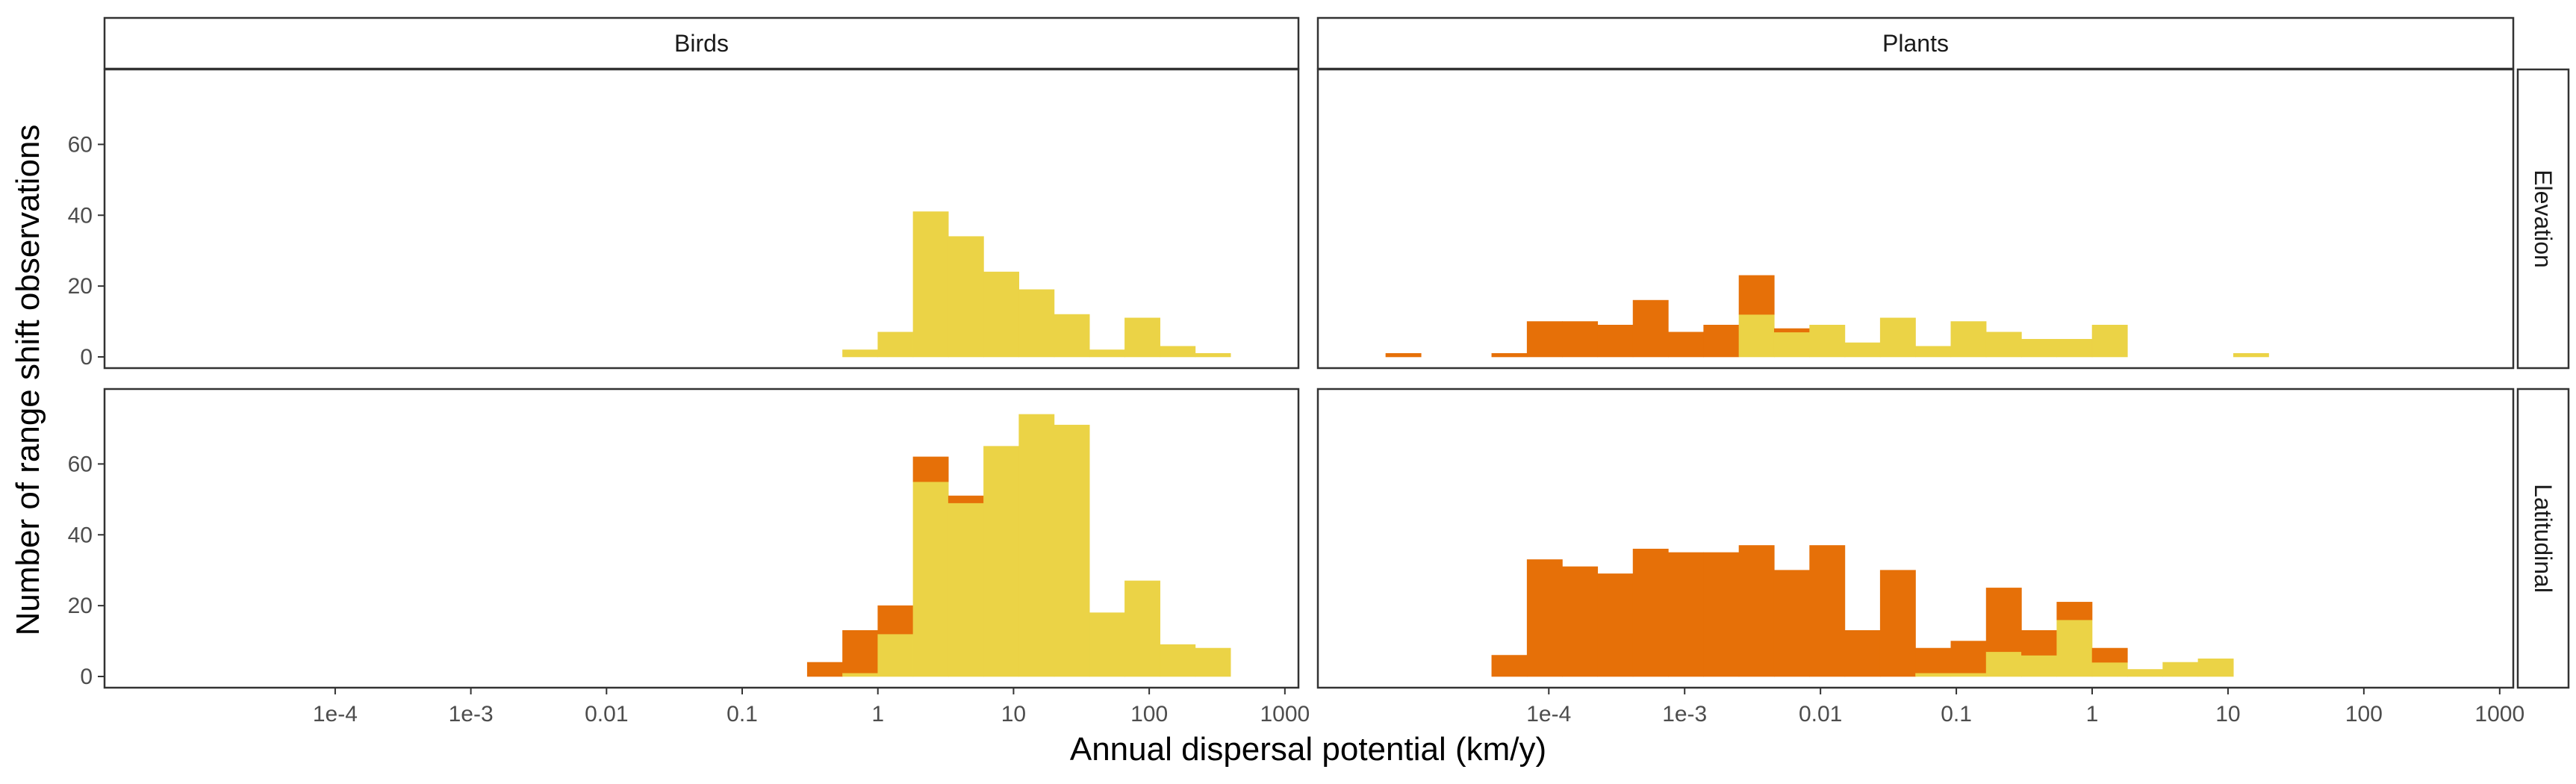 Image resolution: width=2576 pixels, height=784 pixels. What do you see at coordinates (80, 286) in the screenshot?
I see `y-tick-label: 20` at bounding box center [80, 286].